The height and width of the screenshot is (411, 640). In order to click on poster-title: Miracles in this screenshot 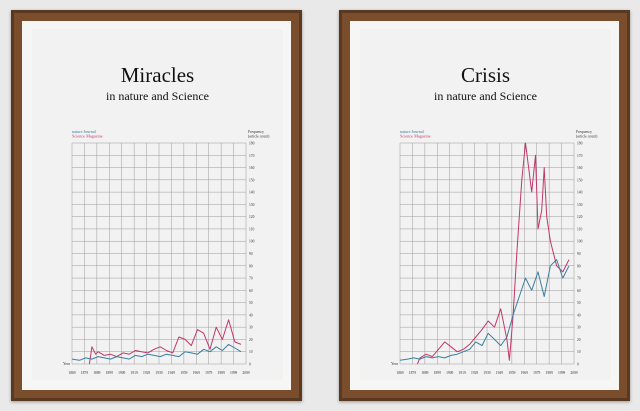, I will do `click(157, 75)`.